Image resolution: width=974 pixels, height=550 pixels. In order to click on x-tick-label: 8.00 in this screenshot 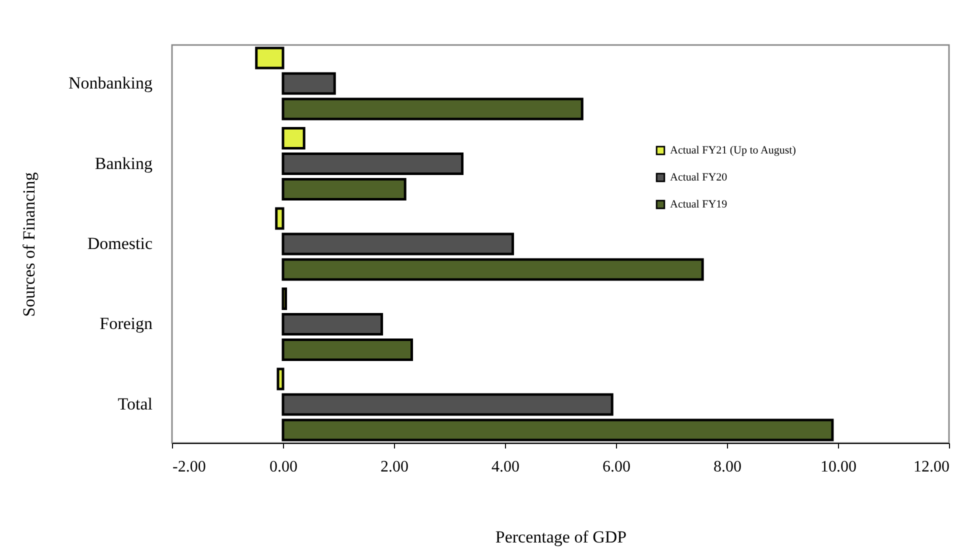, I will do `click(728, 467)`.